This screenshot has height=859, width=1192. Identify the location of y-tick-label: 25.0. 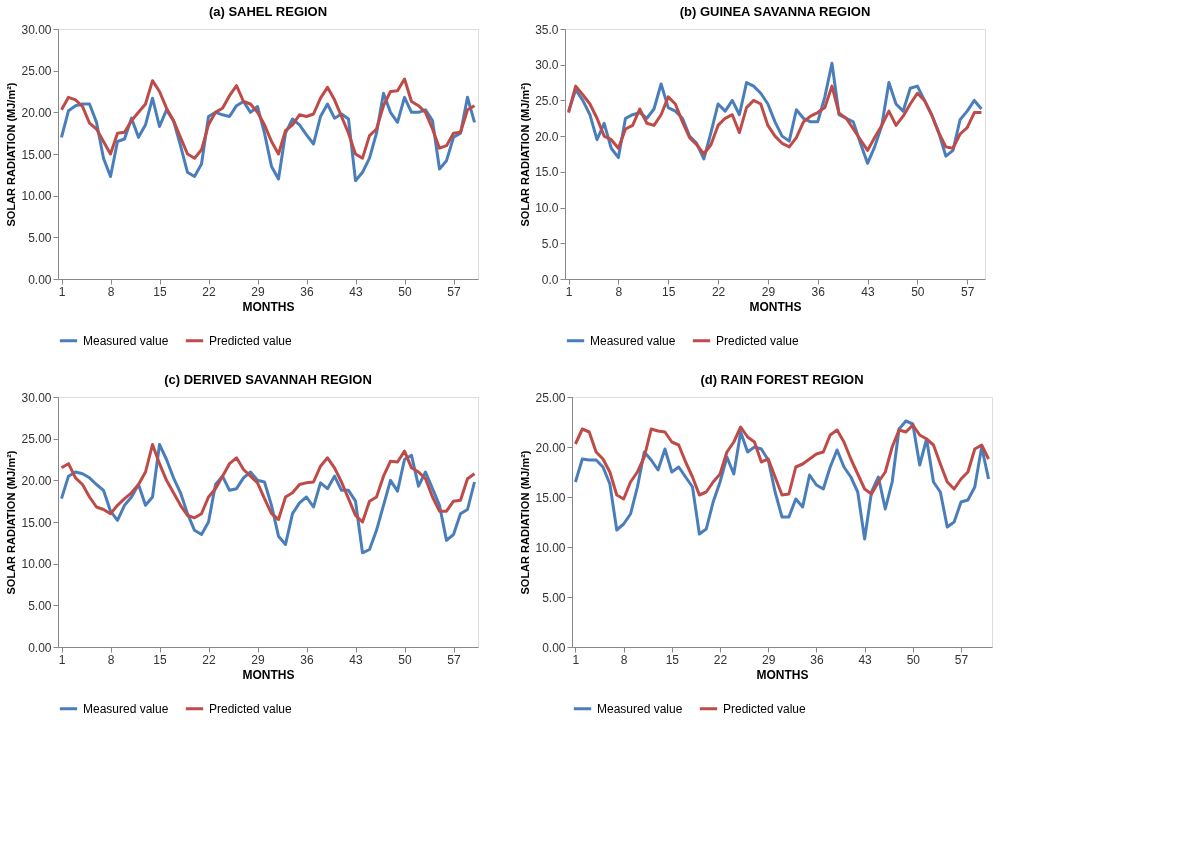
(547, 100).